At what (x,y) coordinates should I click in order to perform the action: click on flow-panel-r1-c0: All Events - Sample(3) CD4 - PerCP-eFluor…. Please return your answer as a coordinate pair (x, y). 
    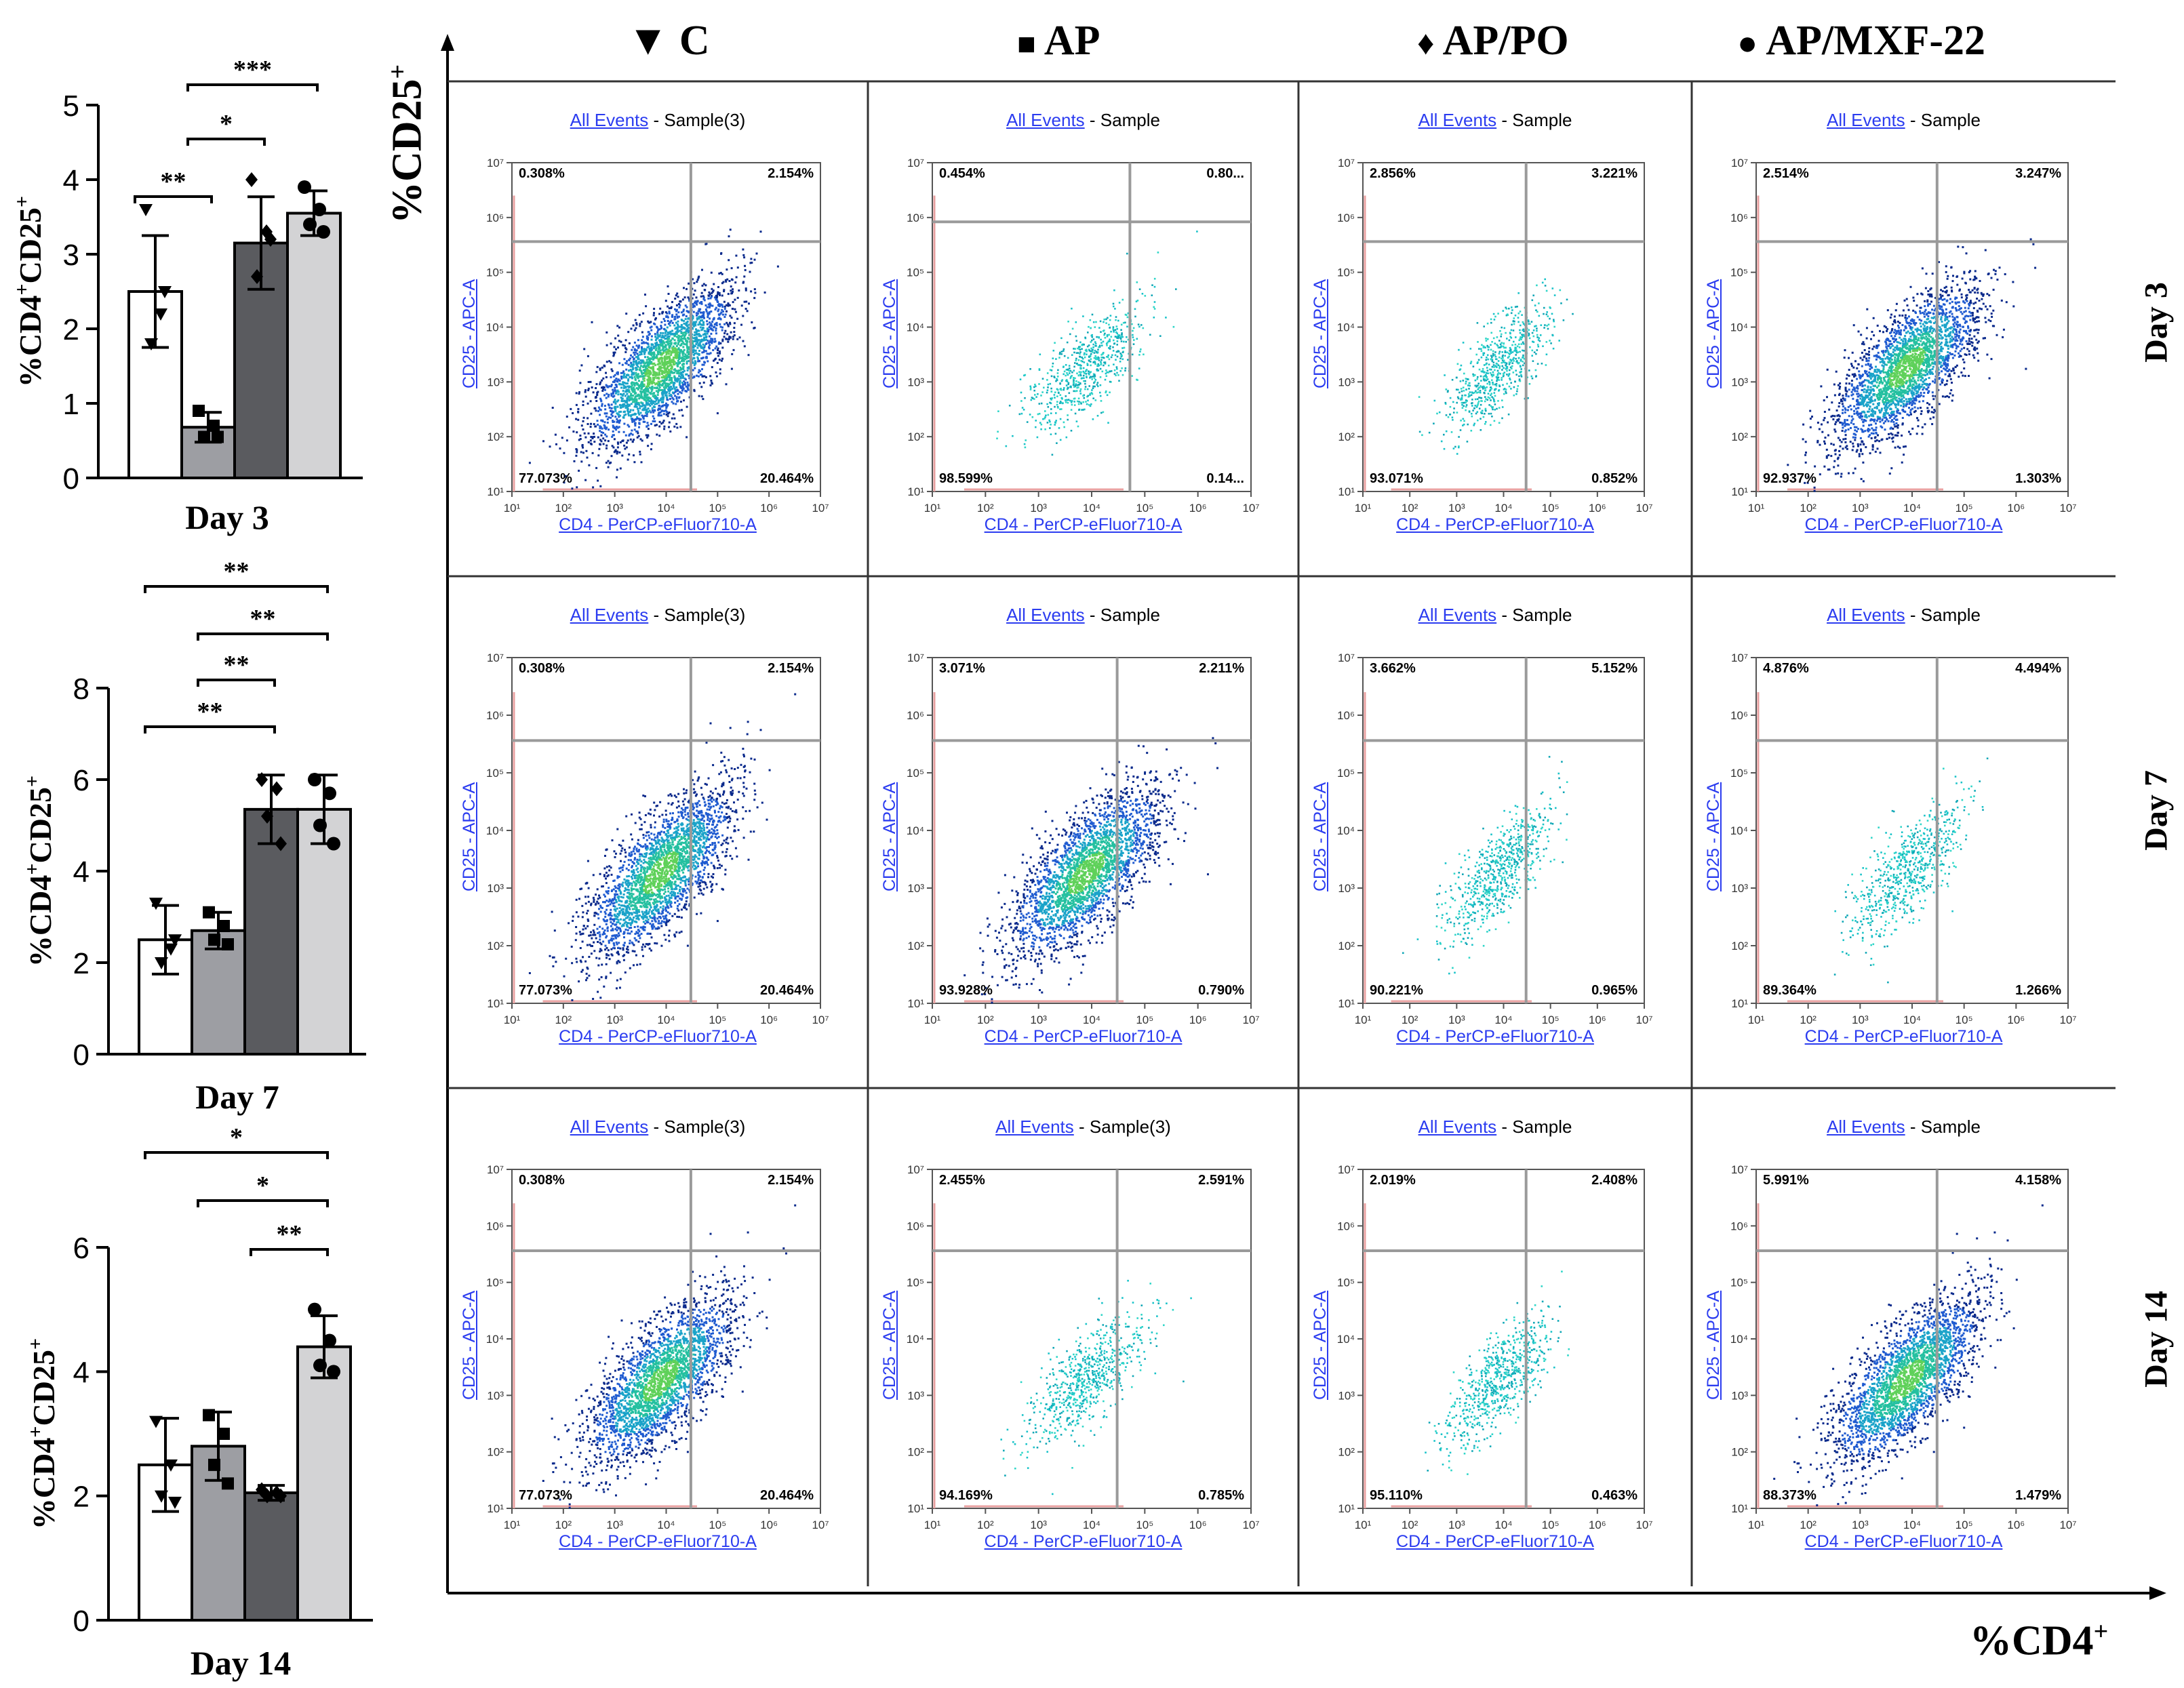
    Looking at the image, I should click on (658, 832).